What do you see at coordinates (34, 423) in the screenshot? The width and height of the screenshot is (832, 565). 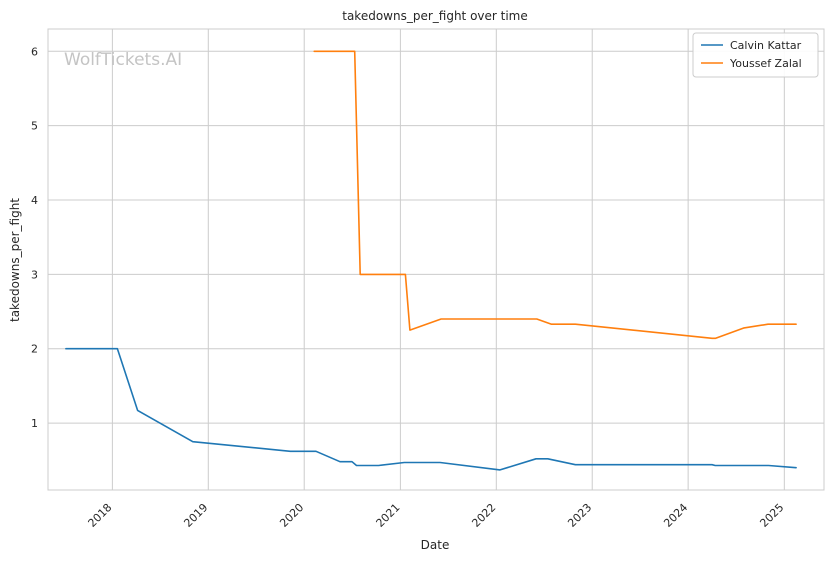 I see `y-tick-label: 1` at bounding box center [34, 423].